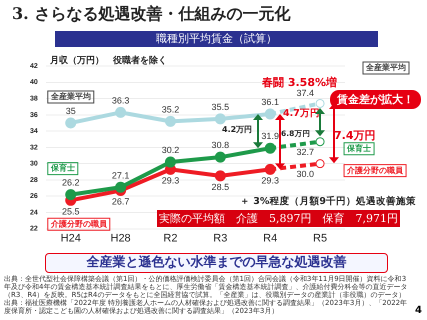 This screenshot has height=320, width=427. Describe the element at coordinates (320, 238) in the screenshot. I see `x-tick-label: R5` at that location.